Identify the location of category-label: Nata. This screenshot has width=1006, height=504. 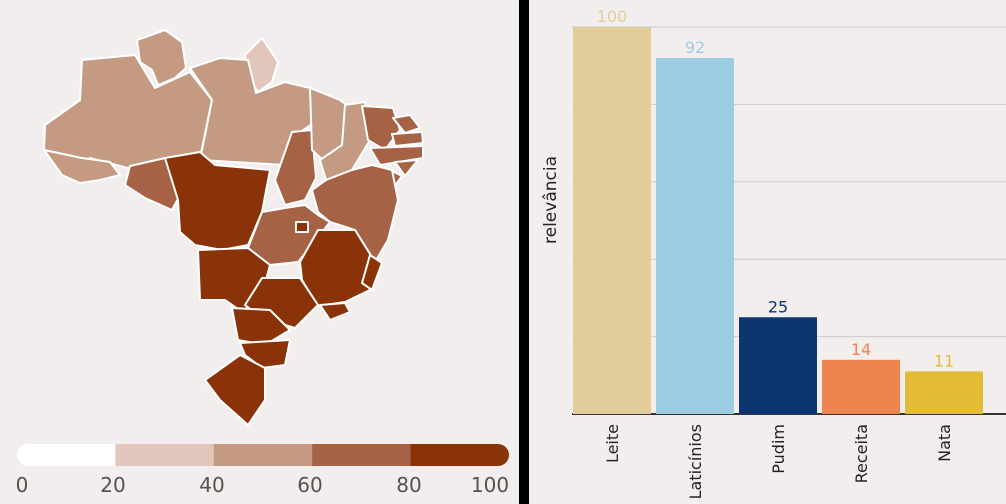
(944, 443).